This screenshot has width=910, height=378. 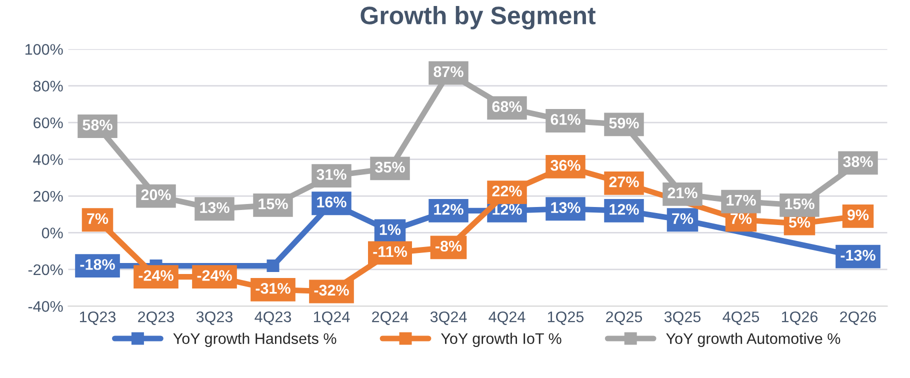 I want to click on x-tick-label: 2Q25, so click(x=624, y=318).